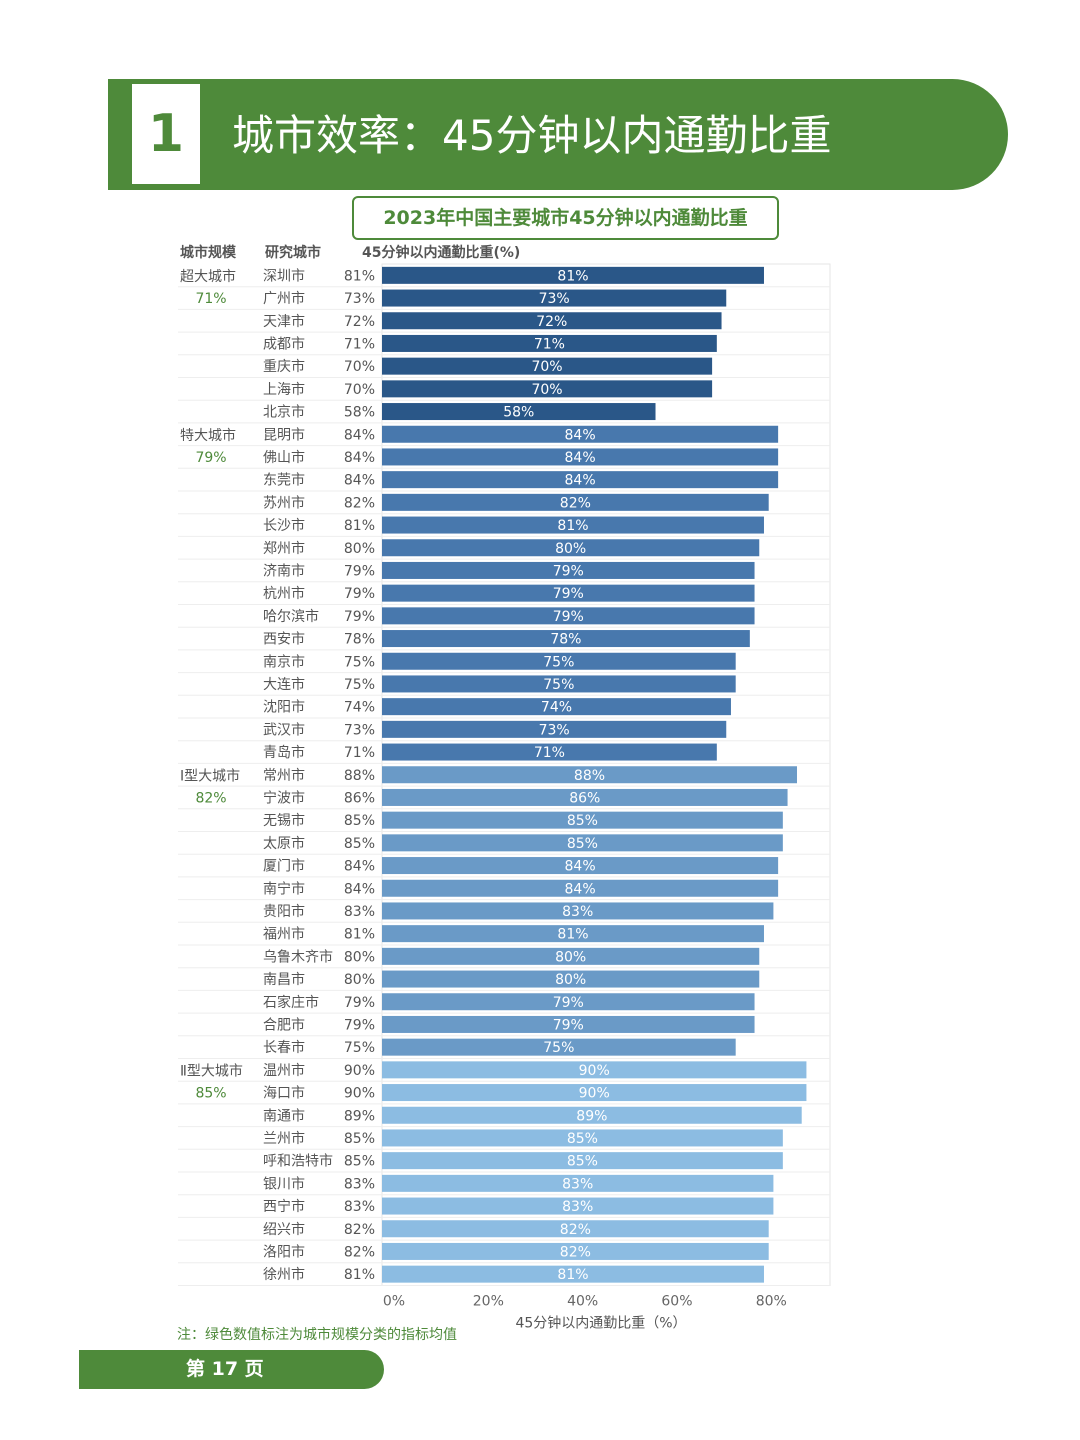  What do you see at coordinates (771, 1302) in the screenshot?
I see `x-tick-label: 80%` at bounding box center [771, 1302].